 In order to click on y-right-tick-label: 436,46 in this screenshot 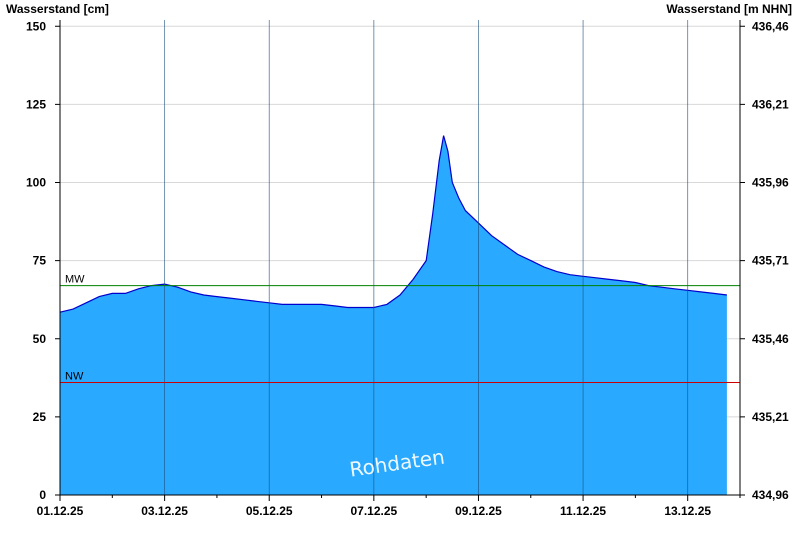, I will do `click(770, 26)`.